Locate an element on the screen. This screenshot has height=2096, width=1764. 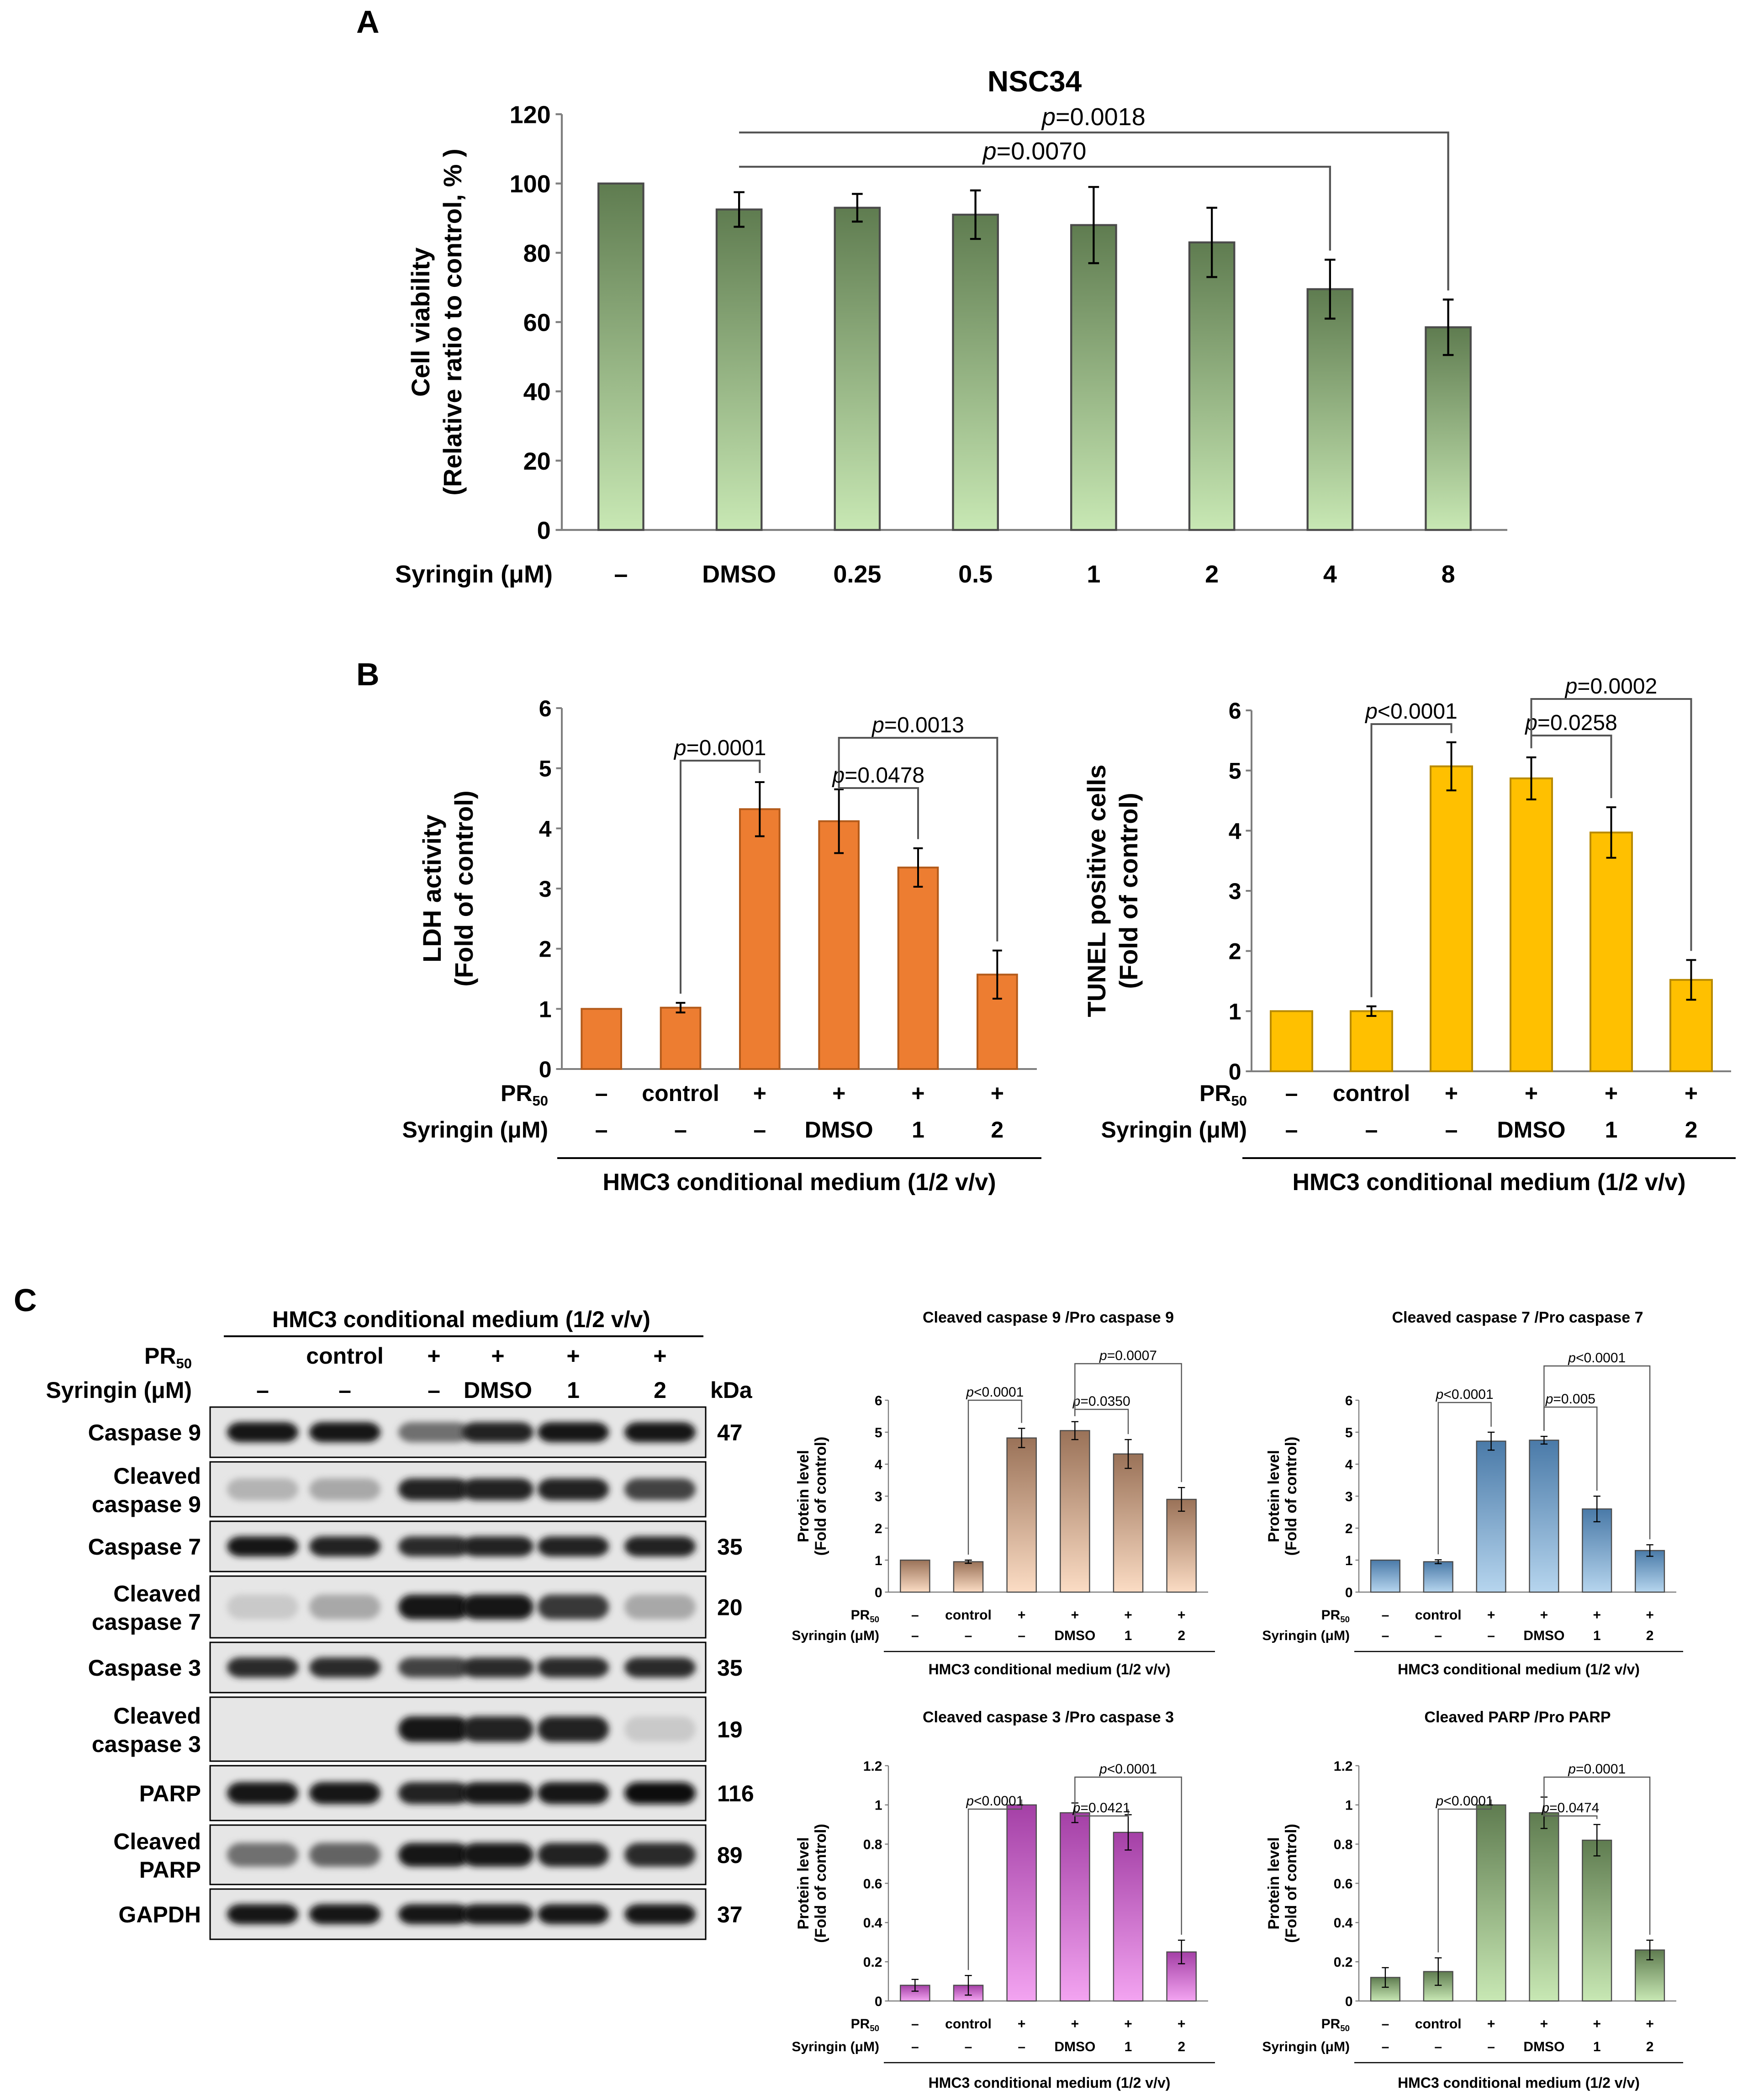
p-value-label: p=0.0474 is located at coordinates (1570, 1807).